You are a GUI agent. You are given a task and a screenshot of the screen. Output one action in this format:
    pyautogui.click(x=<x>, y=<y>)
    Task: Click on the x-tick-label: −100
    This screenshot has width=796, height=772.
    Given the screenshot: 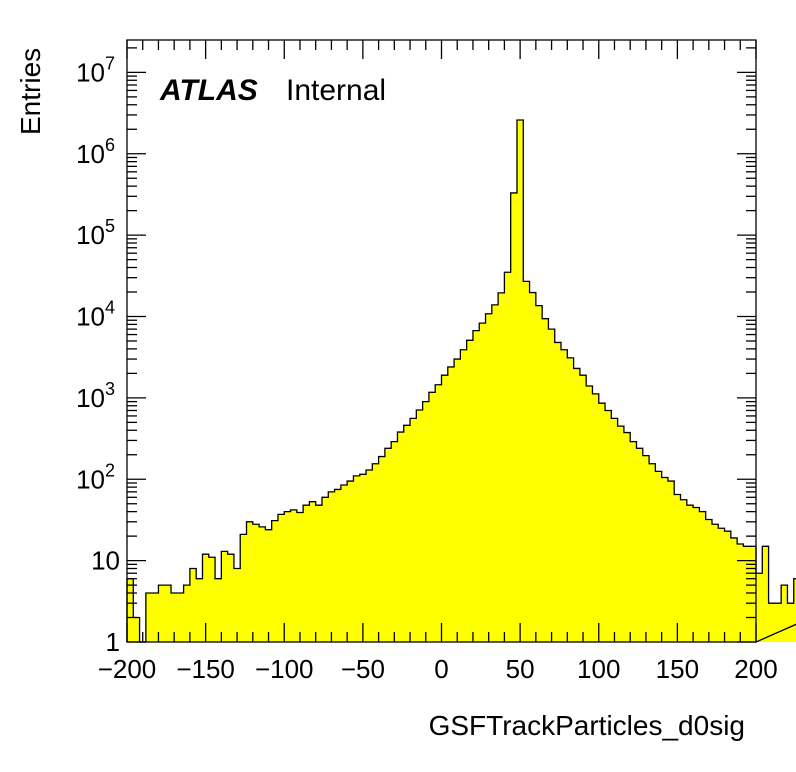 What is the action you would take?
    pyautogui.click(x=284, y=669)
    